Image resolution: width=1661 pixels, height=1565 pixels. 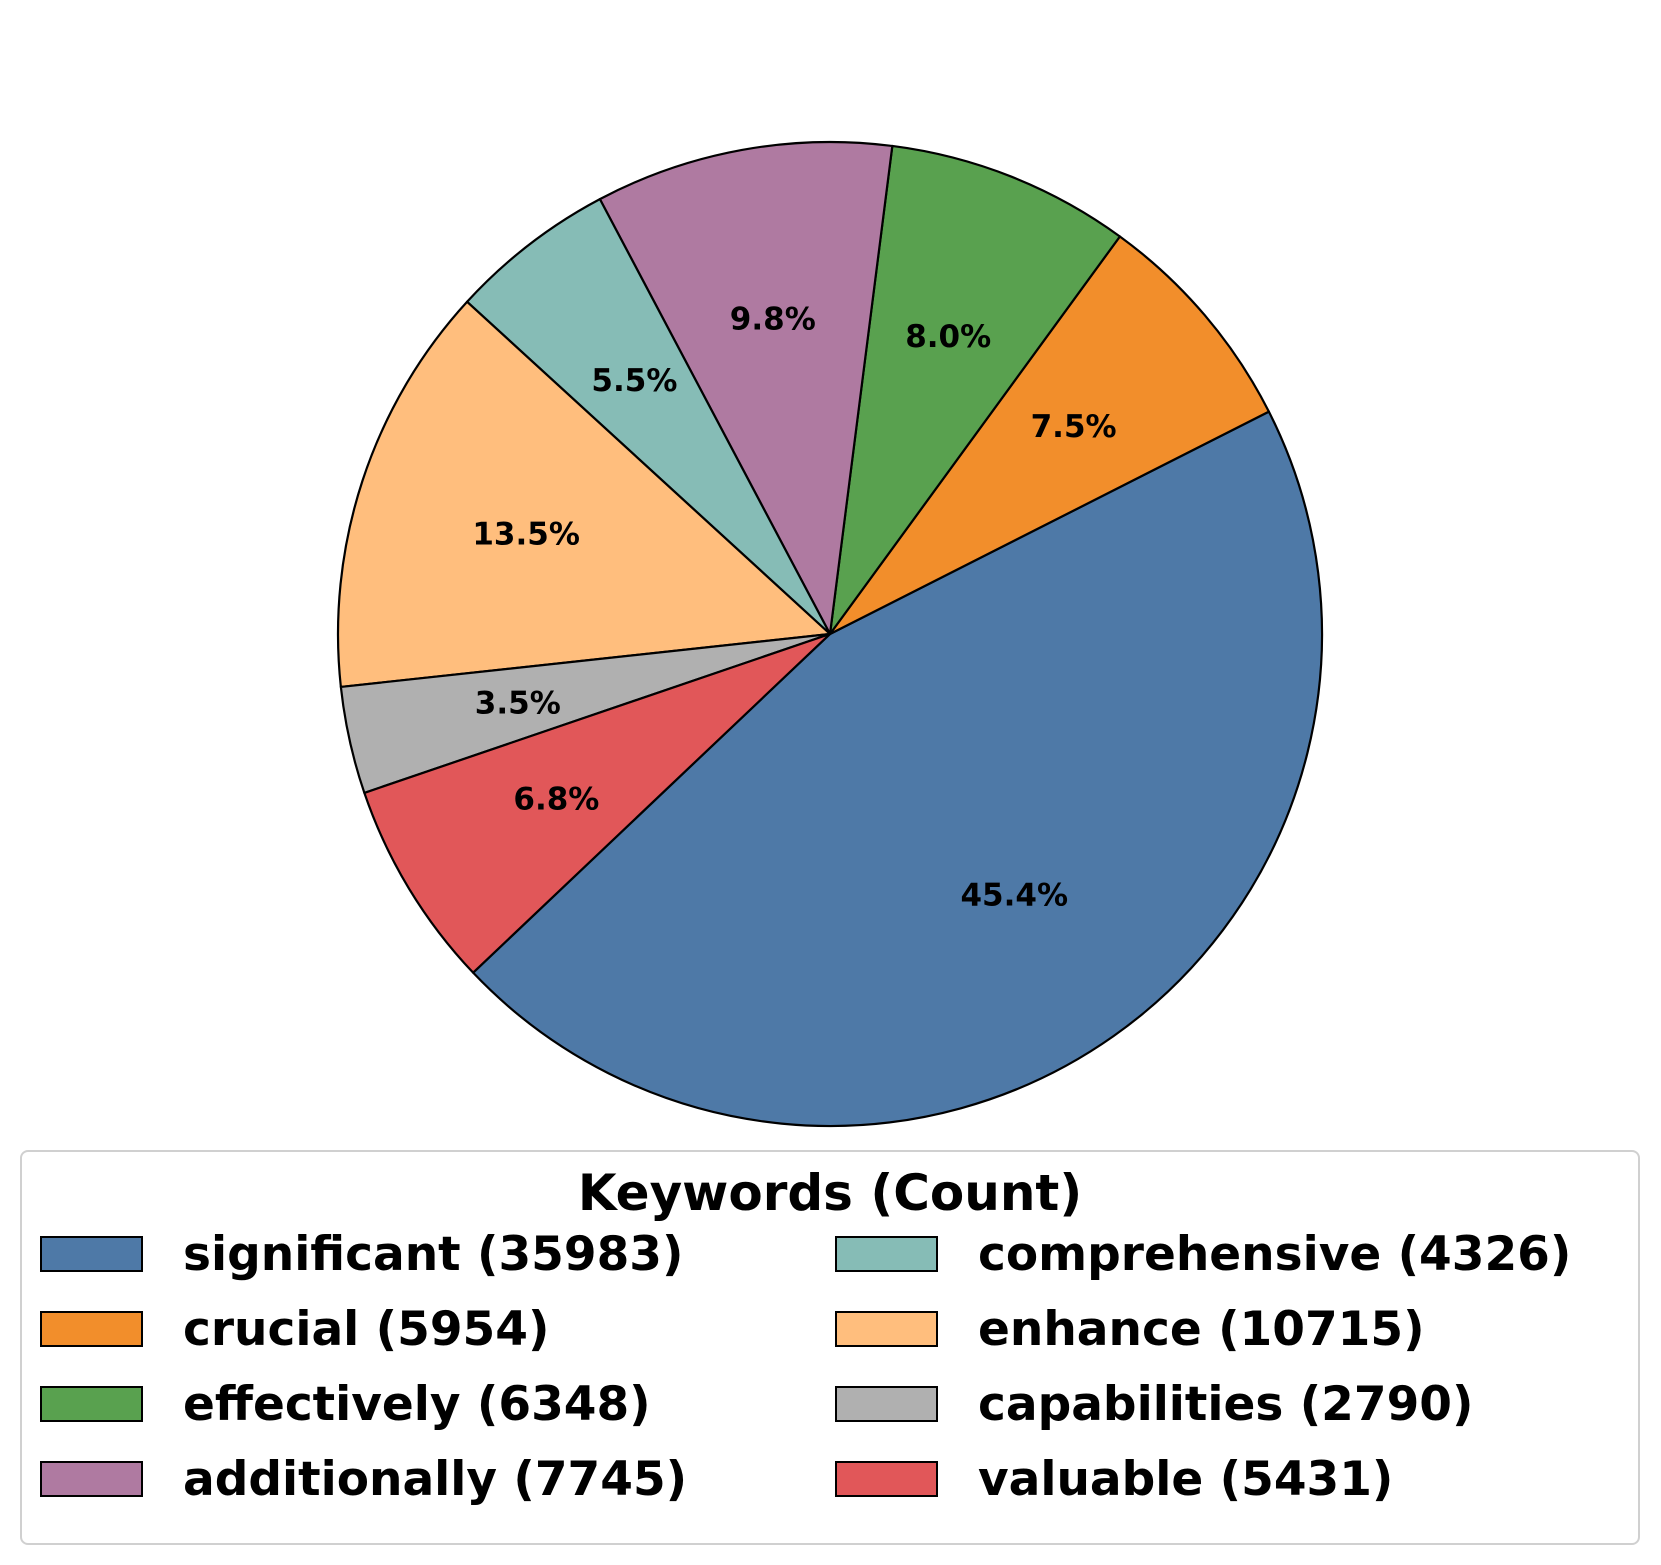 I want to click on pie-slice-valuable, so click(x=597, y=803).